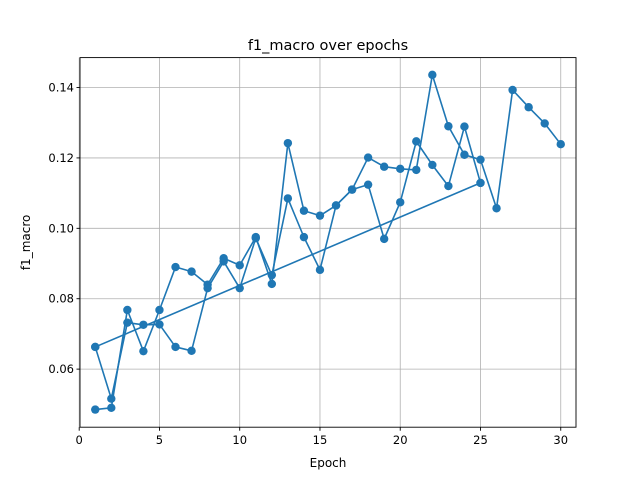  What do you see at coordinates (480, 440) in the screenshot?
I see `x-tick-label: 25` at bounding box center [480, 440].